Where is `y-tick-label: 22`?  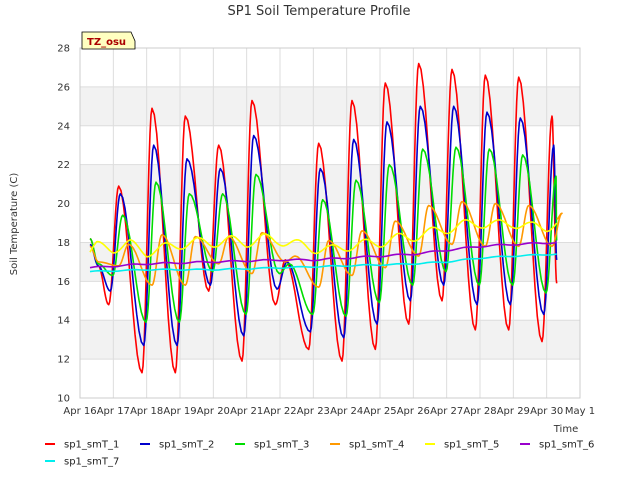
y-tick-label: 22 is located at coordinates (63, 165).